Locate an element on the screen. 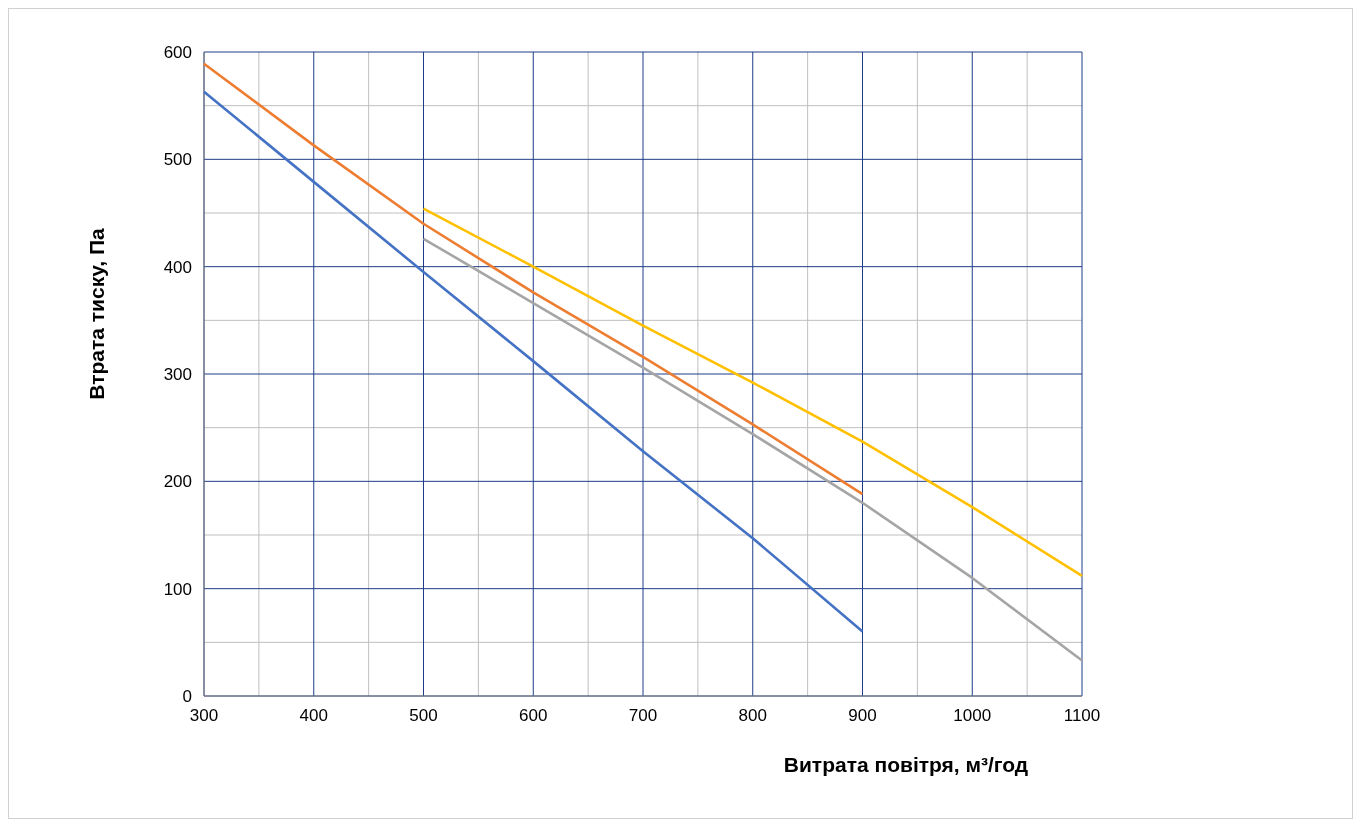 This screenshot has height=827, width=1361. y-tick-label: 400 is located at coordinates (177, 267).